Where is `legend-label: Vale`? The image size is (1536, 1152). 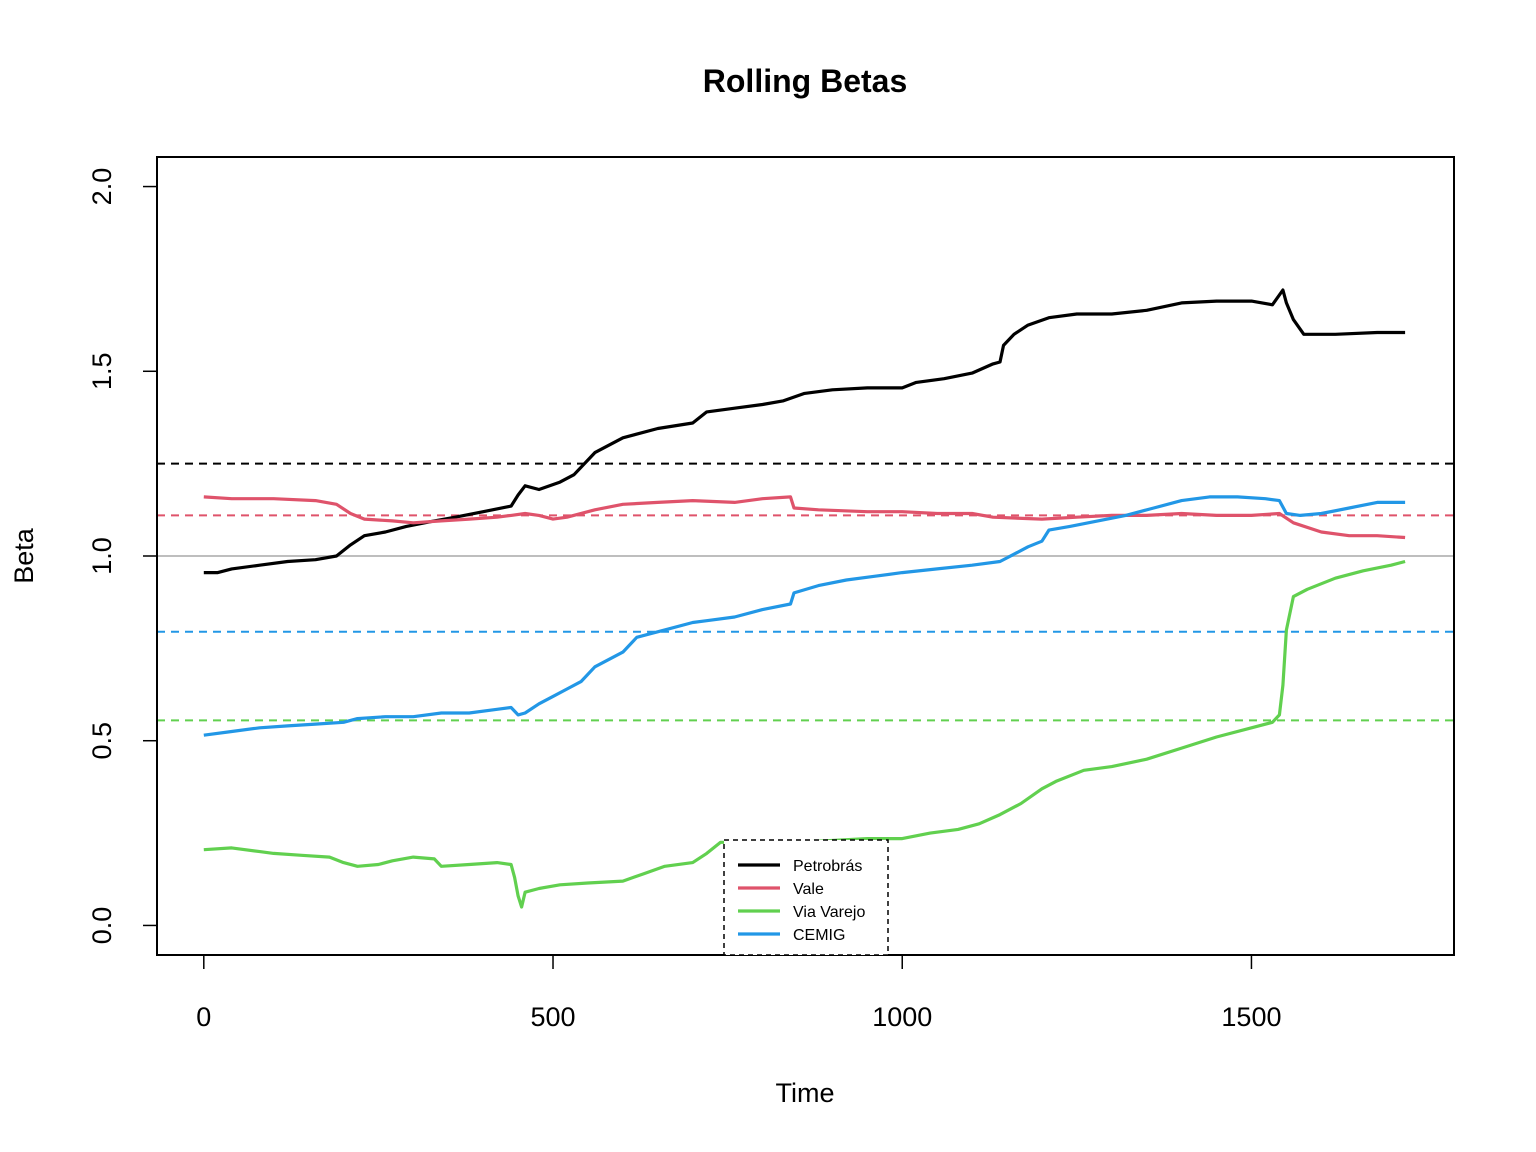 legend-label: Vale is located at coordinates (808, 889).